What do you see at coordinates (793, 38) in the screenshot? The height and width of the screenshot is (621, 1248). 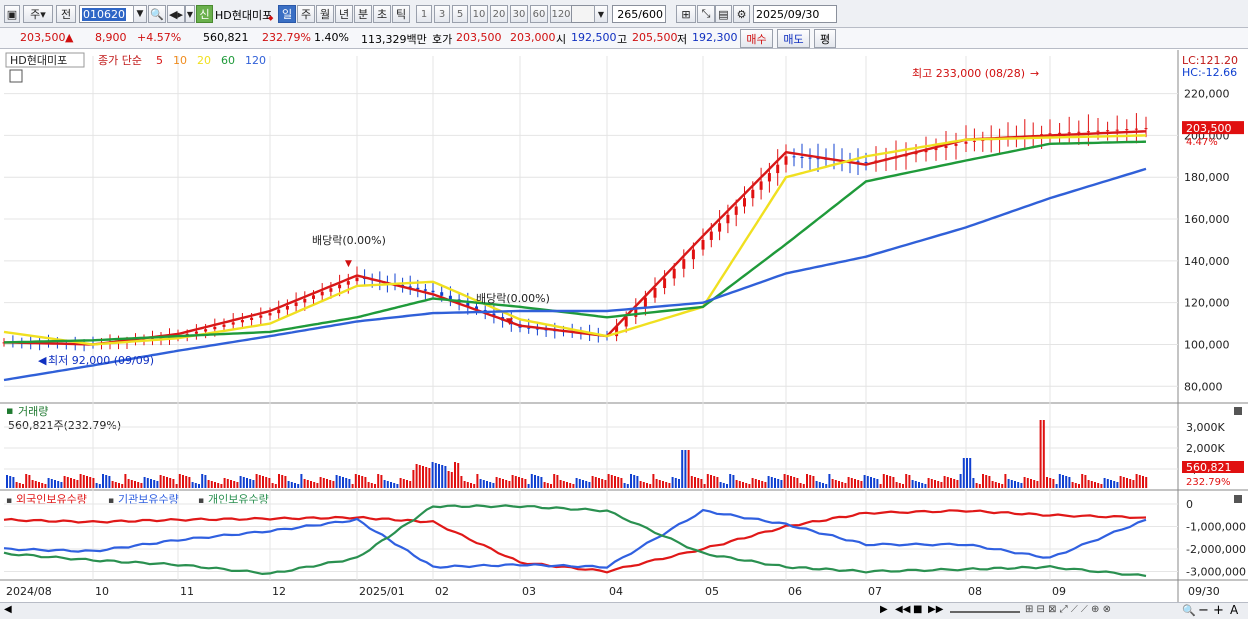 I see `sell-button: 매도` at bounding box center [793, 38].